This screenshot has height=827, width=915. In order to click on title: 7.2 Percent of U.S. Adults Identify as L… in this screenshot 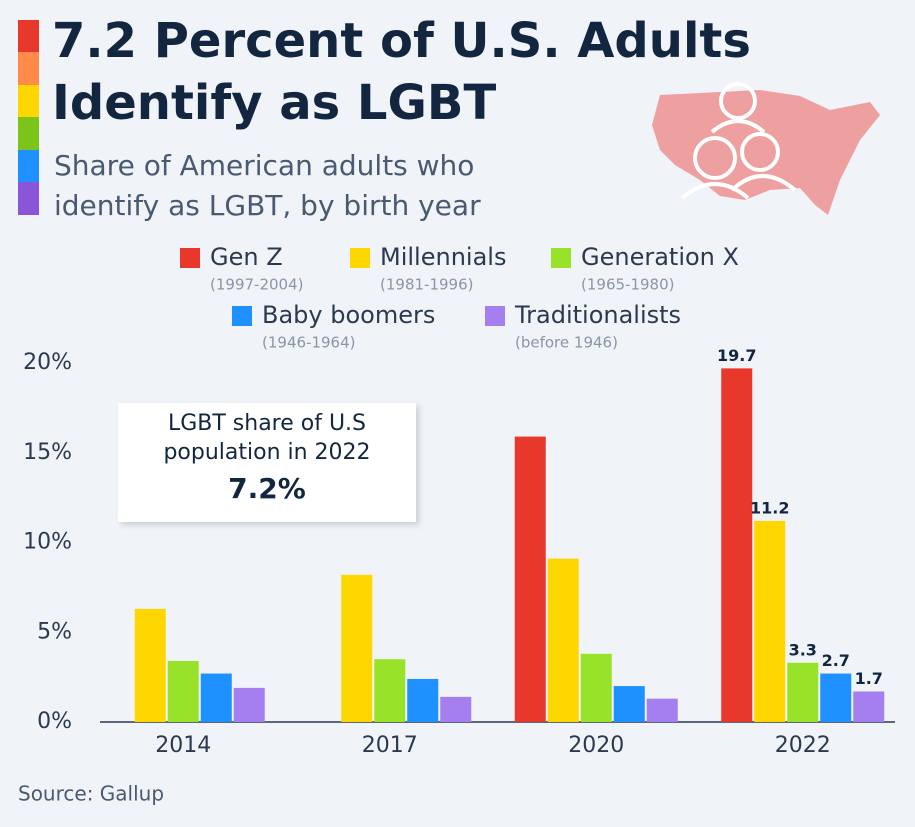, I will do `click(401, 72)`.